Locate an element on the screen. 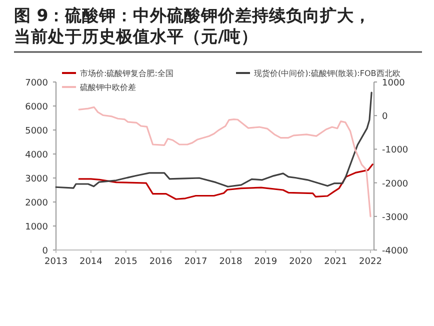 The height and width of the screenshot is (326, 434). y-tick-label: 7000 is located at coordinates (36, 83).